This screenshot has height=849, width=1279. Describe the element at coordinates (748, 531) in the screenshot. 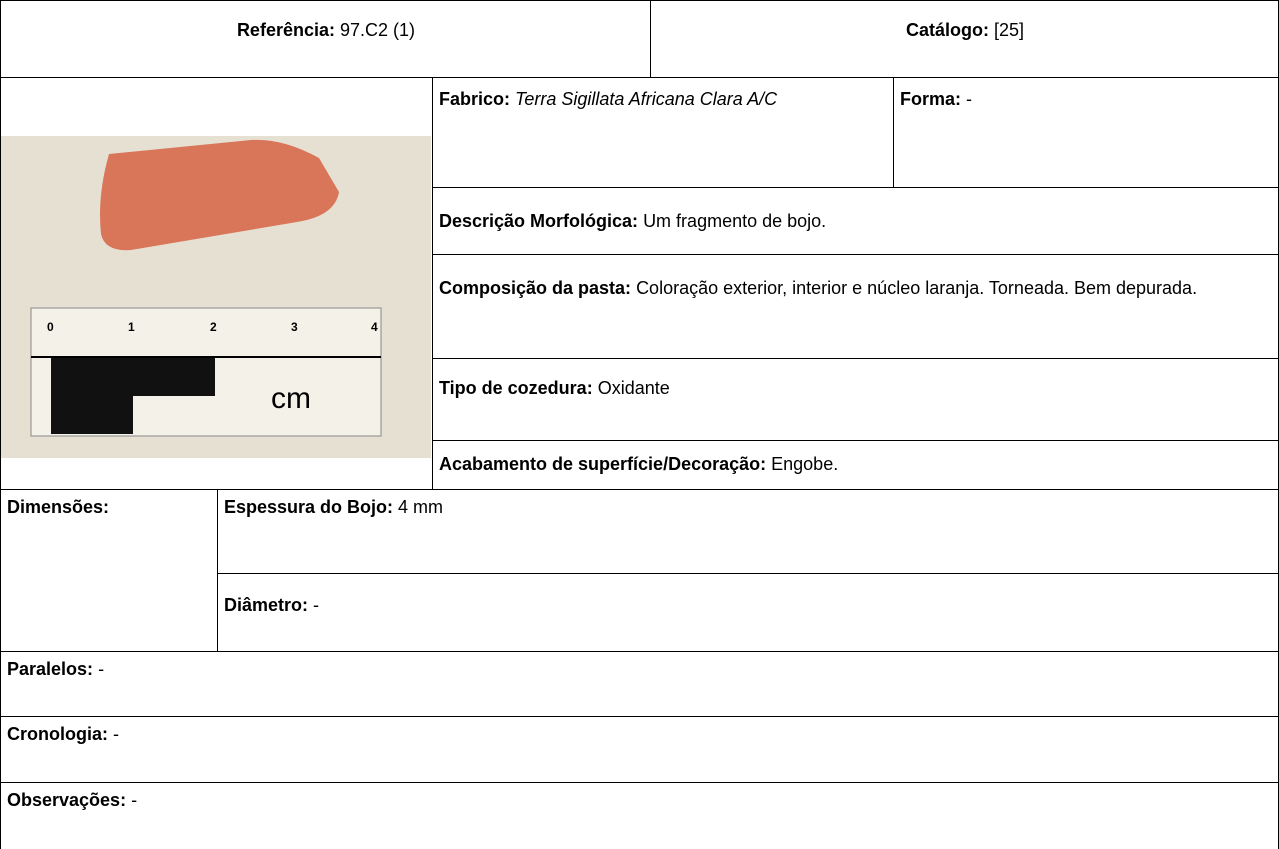

I see `espessura-cell: Espessura do Bojo: 4 mm` at that location.